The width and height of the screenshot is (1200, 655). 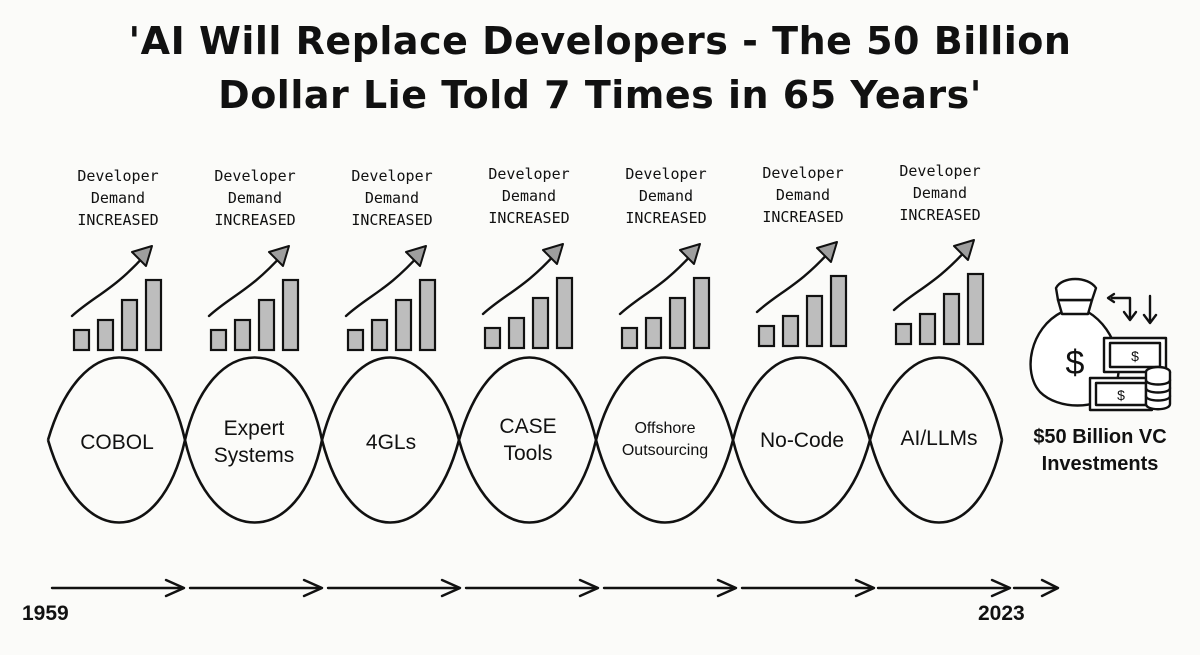 I want to click on era-label-ai-llms: AI/LLMs, so click(x=939, y=438).